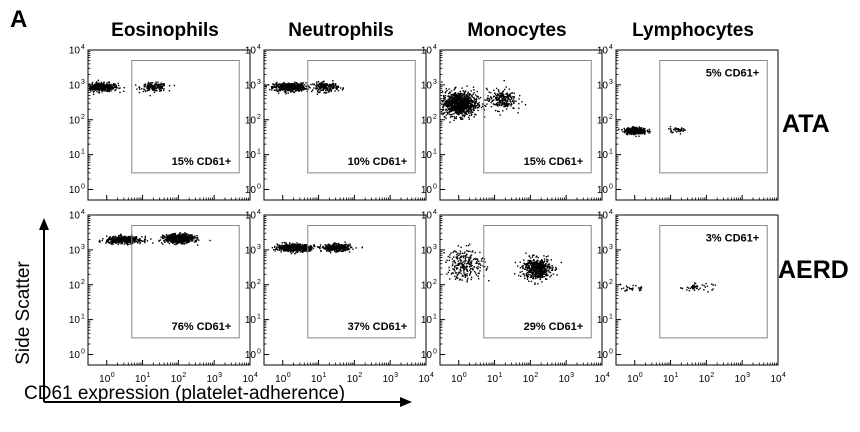 This screenshot has height=432, width=860. I want to click on gate-label-ata-lymphocytes: 5% CD61+, so click(733, 73).